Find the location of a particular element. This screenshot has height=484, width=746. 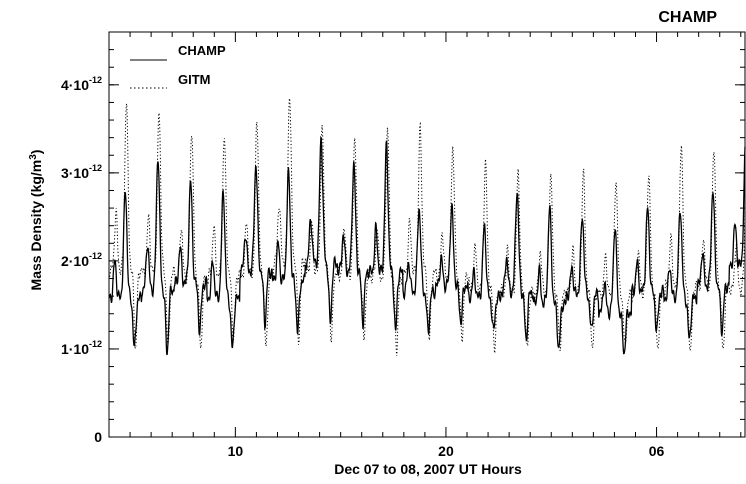

legend: CHAMP GITM is located at coordinates (178, 66).